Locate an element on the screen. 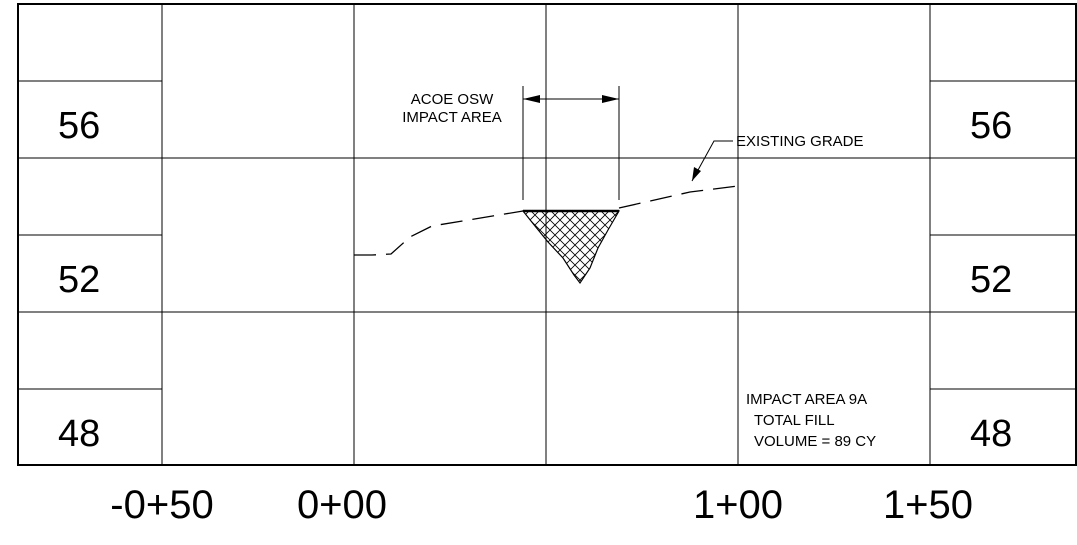 Image resolution: width=1077 pixels, height=545 pixels. existing-grade-right is located at coordinates (678, 197).